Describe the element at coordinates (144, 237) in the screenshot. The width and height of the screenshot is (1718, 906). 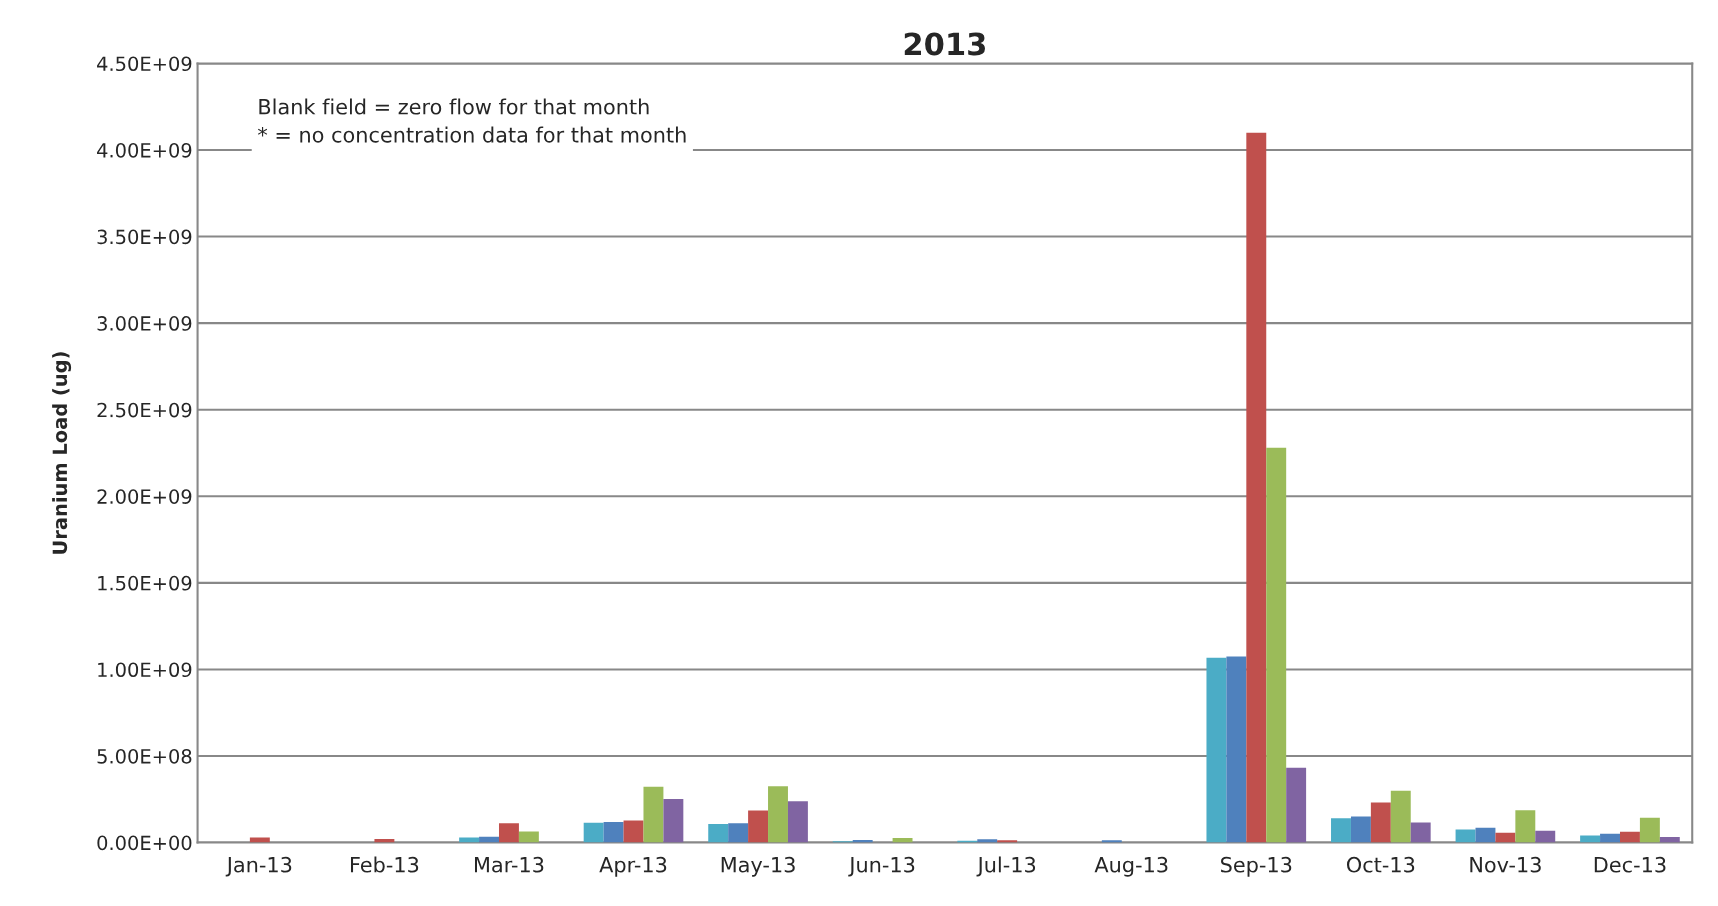
I see `y-tick-label: 3.50E+09` at that location.